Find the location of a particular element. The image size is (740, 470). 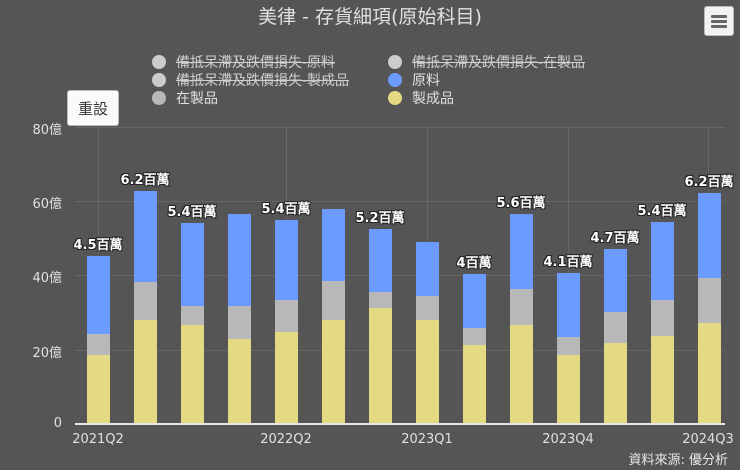

y-tick: 60億 is located at coordinates (47, 204).